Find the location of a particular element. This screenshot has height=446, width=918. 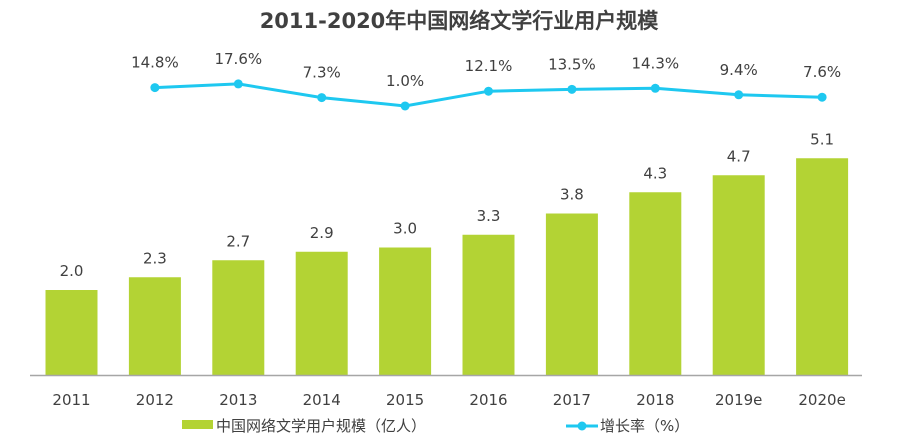

bar-data-label: 2.3 is located at coordinates (155, 258).